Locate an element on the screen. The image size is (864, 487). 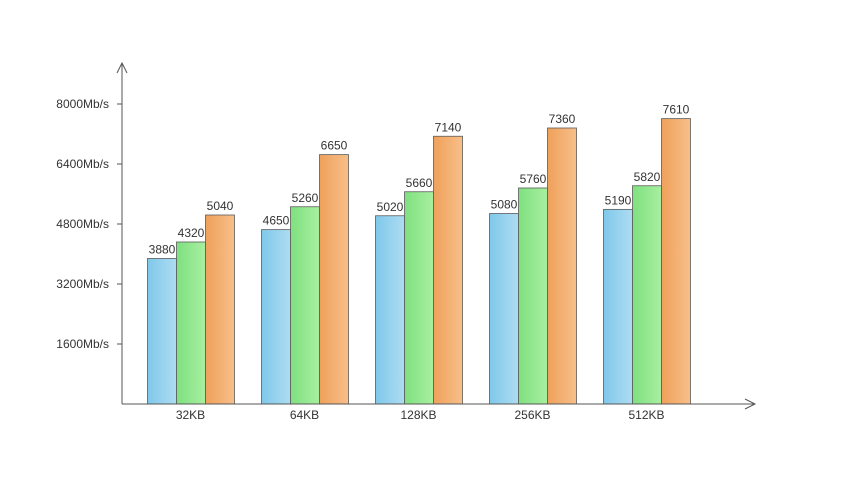
y-axis-arrow is located at coordinates (122, 67).